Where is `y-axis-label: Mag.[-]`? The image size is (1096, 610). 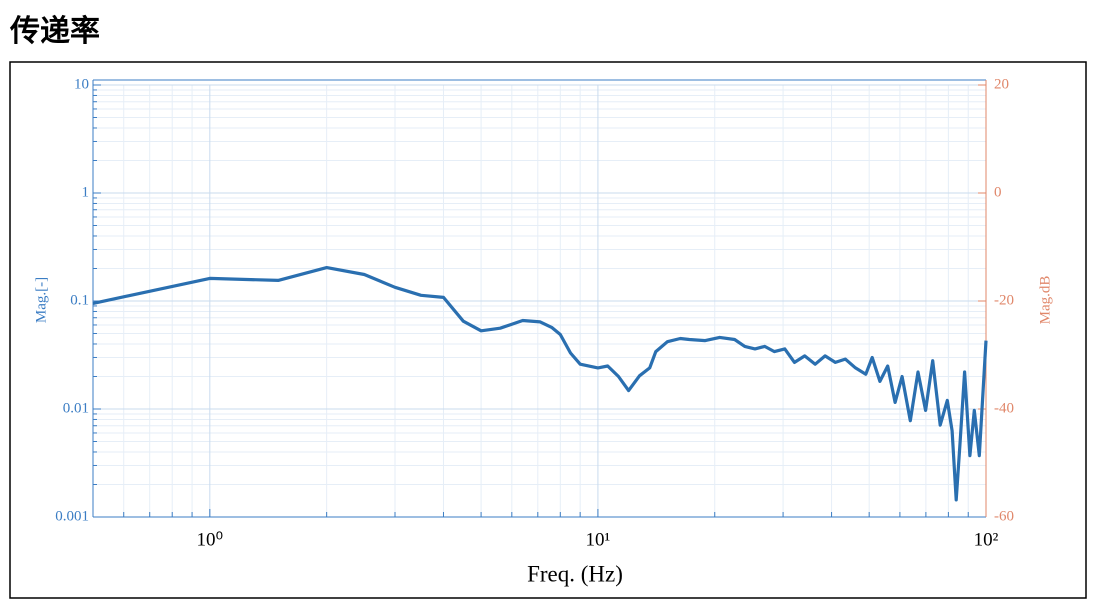 y-axis-label: Mag.[-] is located at coordinates (41, 300).